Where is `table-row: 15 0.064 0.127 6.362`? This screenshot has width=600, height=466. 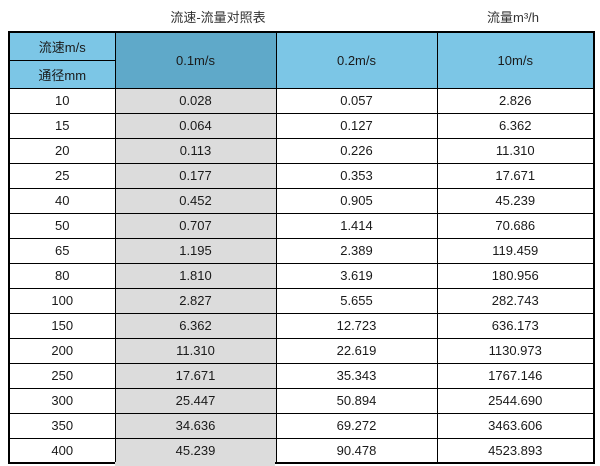 table-row: 15 0.064 0.127 6.362 is located at coordinates (301, 125).